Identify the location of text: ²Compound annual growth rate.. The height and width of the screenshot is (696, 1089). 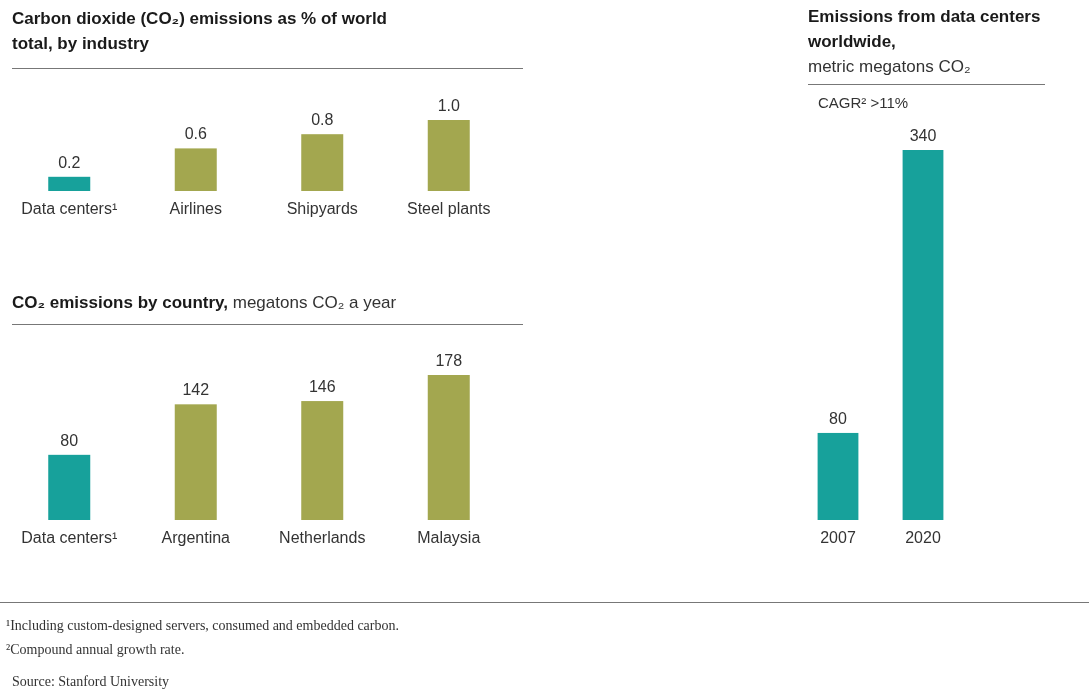
(95, 650).